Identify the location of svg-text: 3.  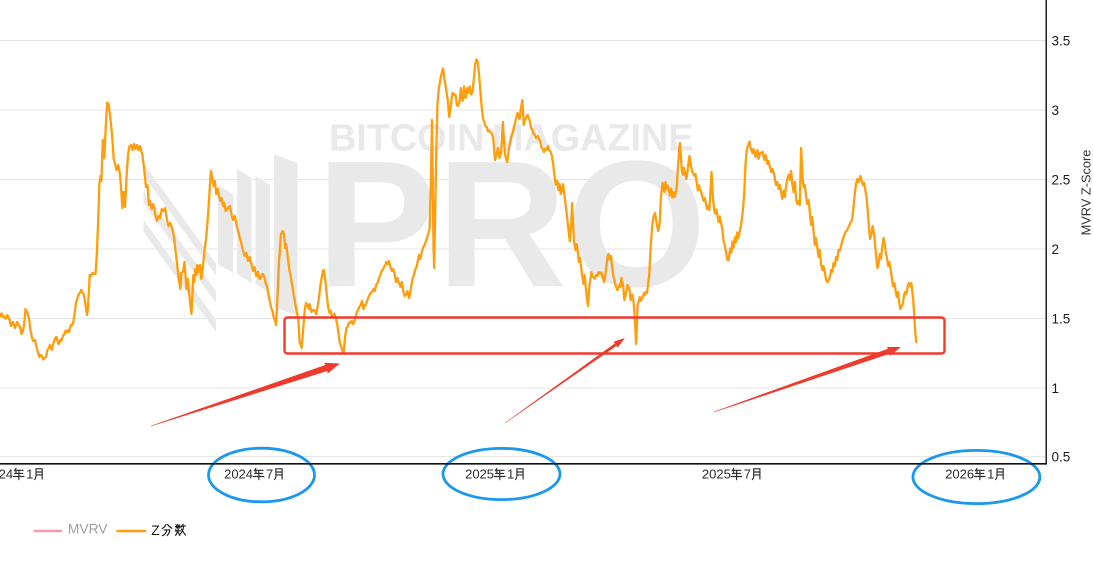
(1056, 110).